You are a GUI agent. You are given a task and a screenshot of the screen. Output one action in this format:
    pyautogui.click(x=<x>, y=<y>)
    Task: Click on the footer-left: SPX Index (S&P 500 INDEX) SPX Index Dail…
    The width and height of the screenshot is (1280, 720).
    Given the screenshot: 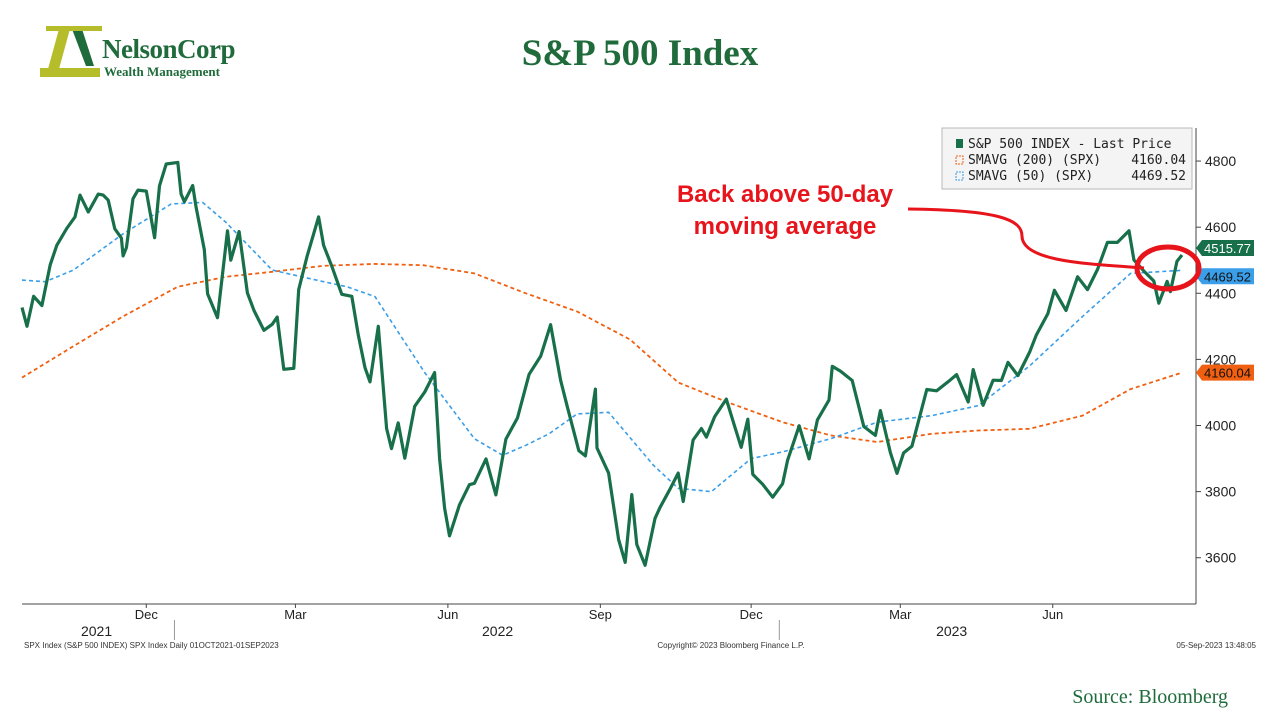 What is the action you would take?
    pyautogui.click(x=151, y=645)
    